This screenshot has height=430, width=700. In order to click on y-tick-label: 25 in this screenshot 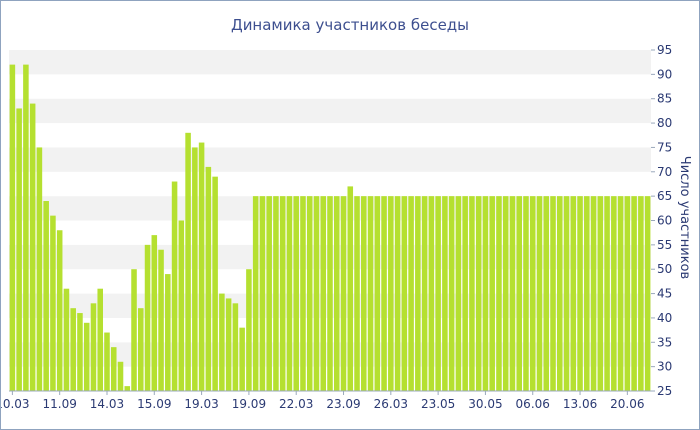, I will do `click(664, 391)`.